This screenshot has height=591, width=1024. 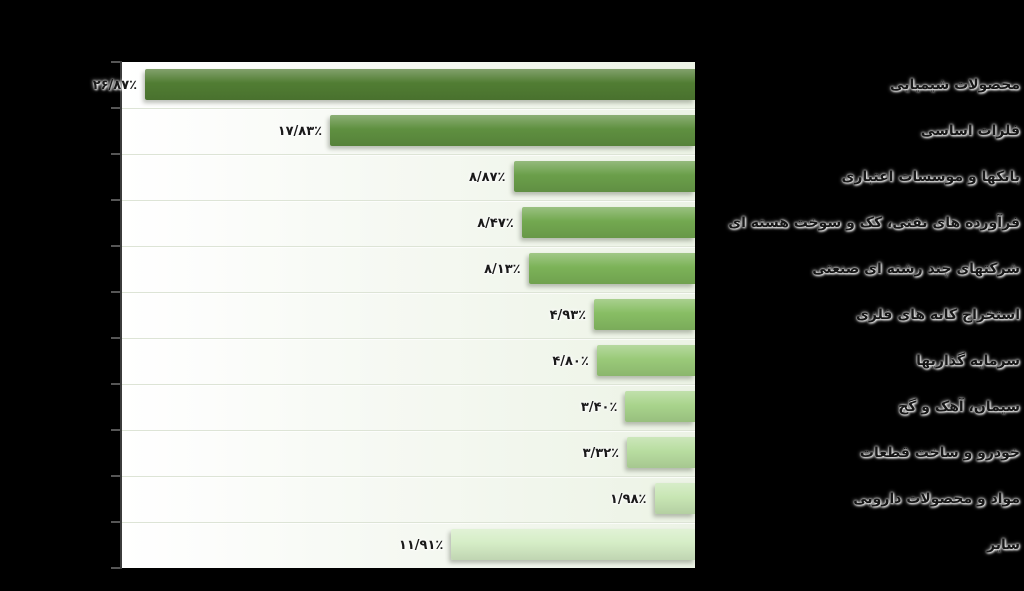 What do you see at coordinates (408, 177) in the screenshot?
I see `bar-row: ۸/۸۷٪` at bounding box center [408, 177].